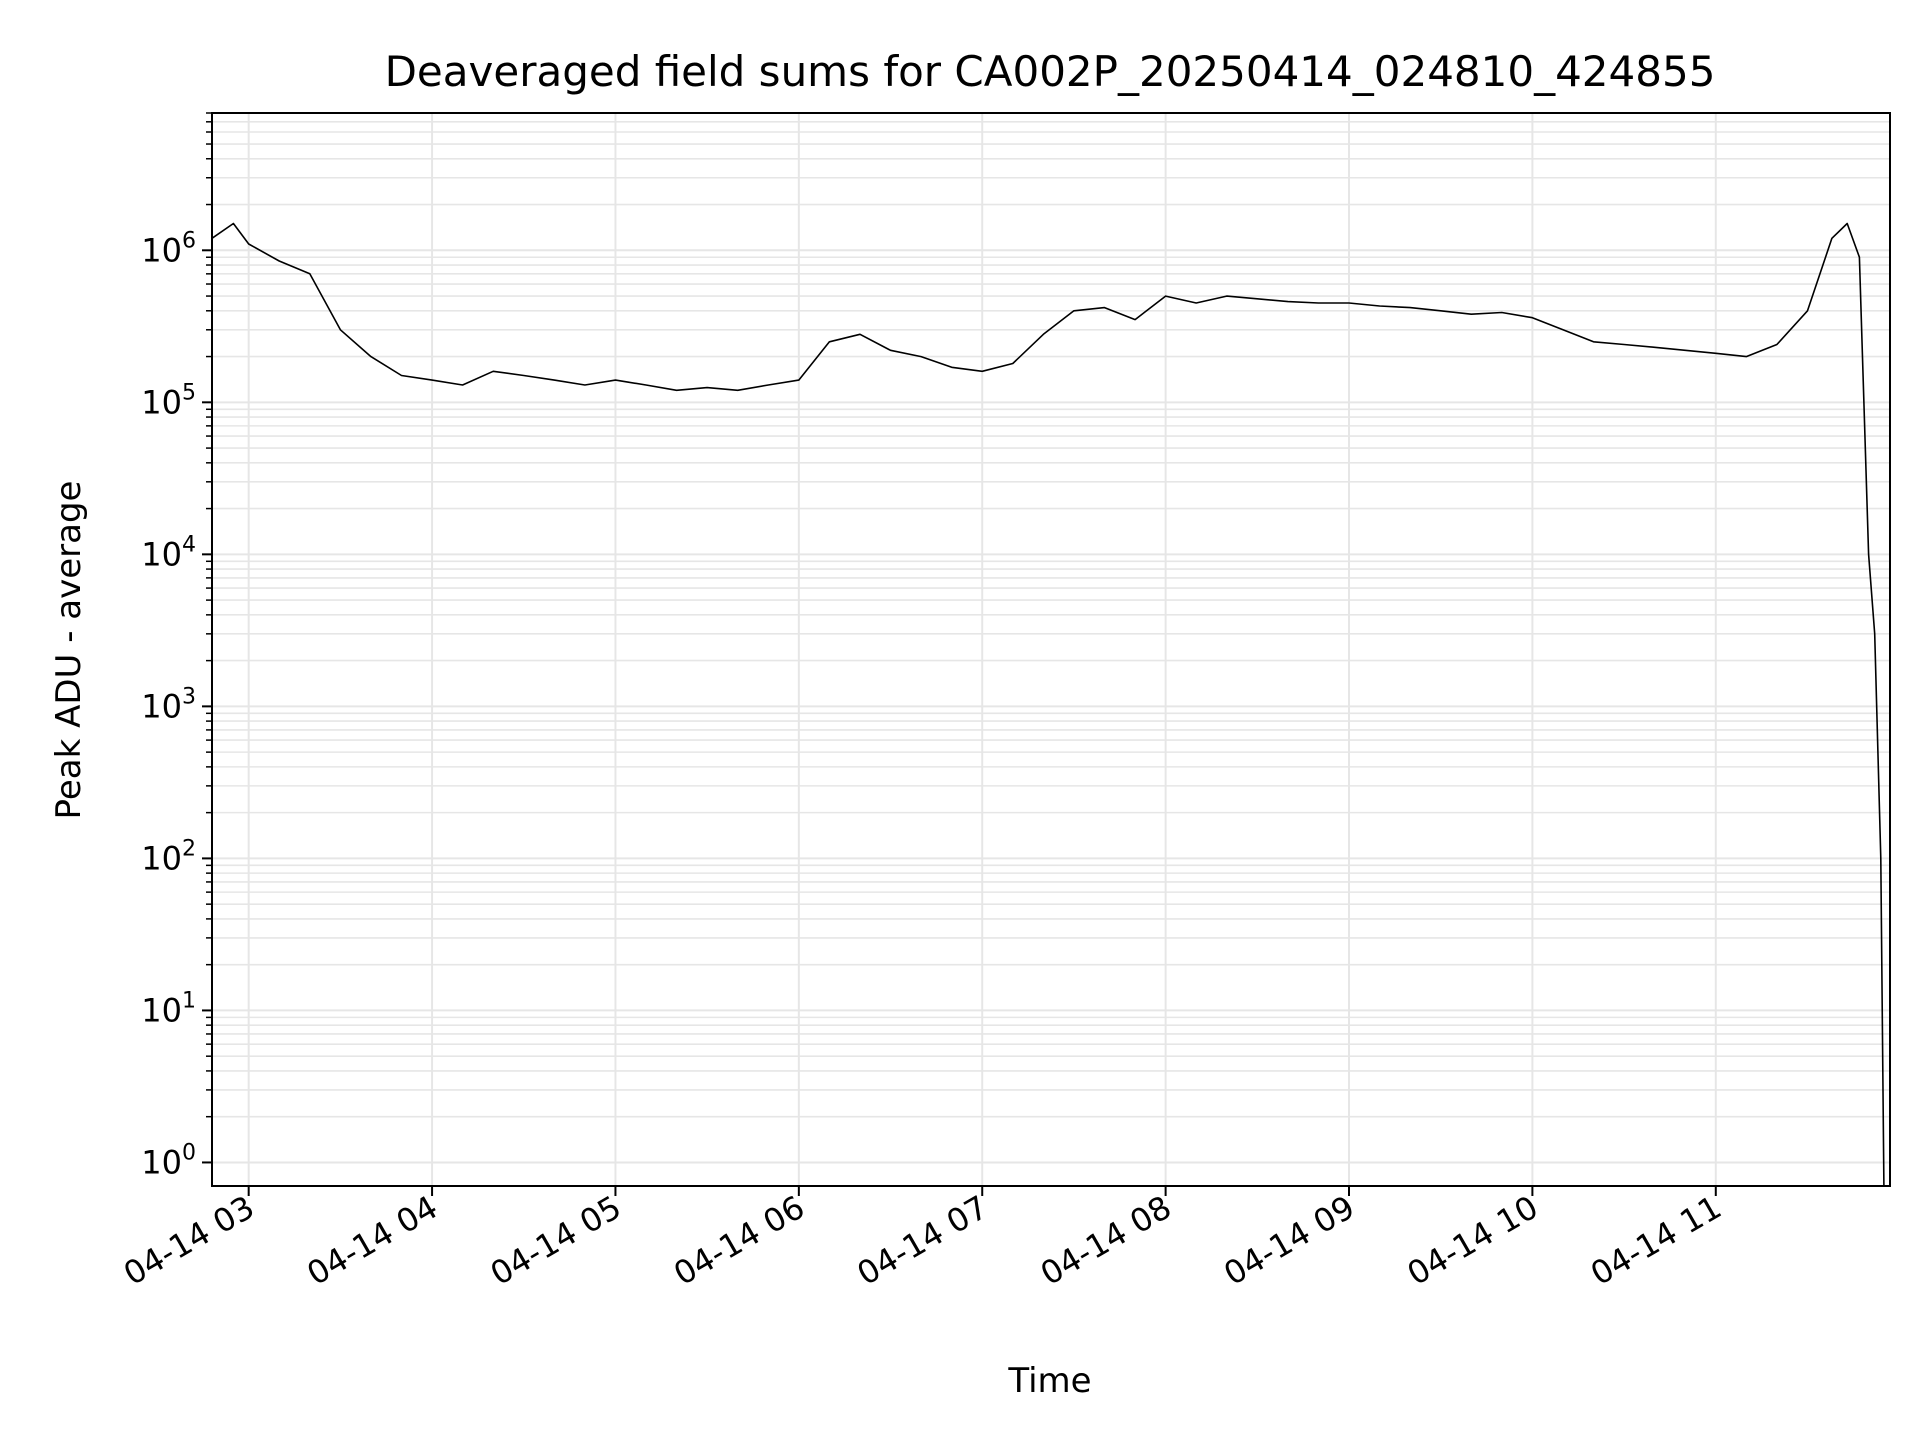 The height and width of the screenshot is (1440, 1920). What do you see at coordinates (69, 650) in the screenshot?
I see `y-axis-label: Peak ADU - average` at bounding box center [69, 650].